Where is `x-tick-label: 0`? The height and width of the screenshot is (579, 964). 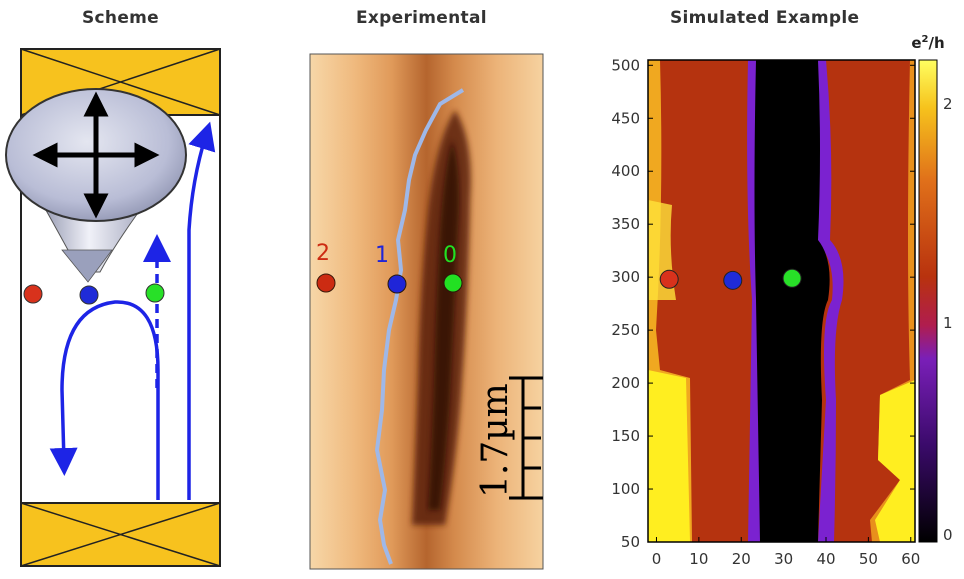 x-tick-label: 0 is located at coordinates (657, 559).